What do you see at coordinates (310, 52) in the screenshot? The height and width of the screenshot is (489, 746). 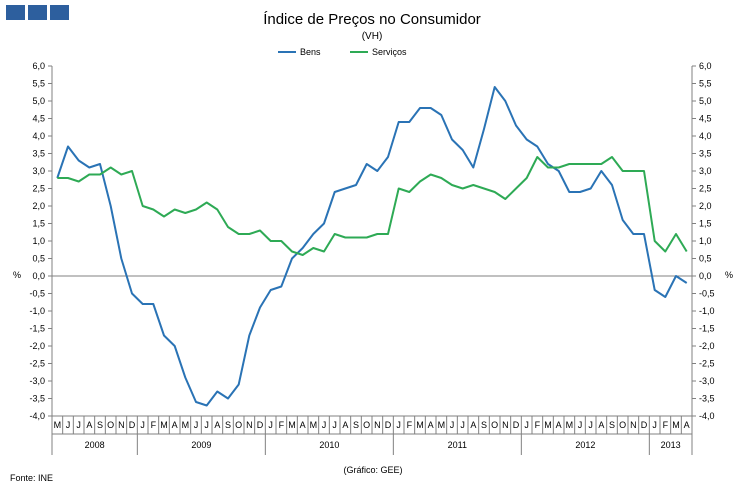 I see `legend-label-bens: Bens` at bounding box center [310, 52].